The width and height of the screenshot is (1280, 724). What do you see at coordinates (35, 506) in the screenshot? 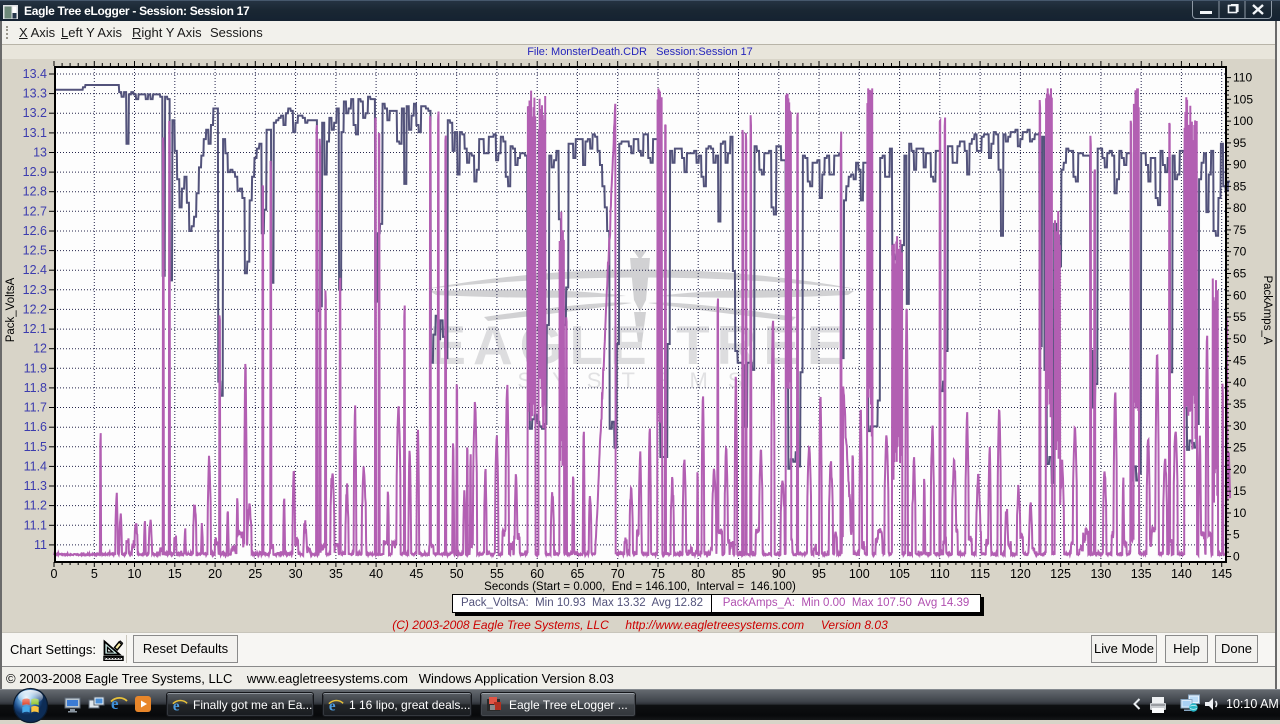
I see `svg-text: 11.2` at bounding box center [35, 506].